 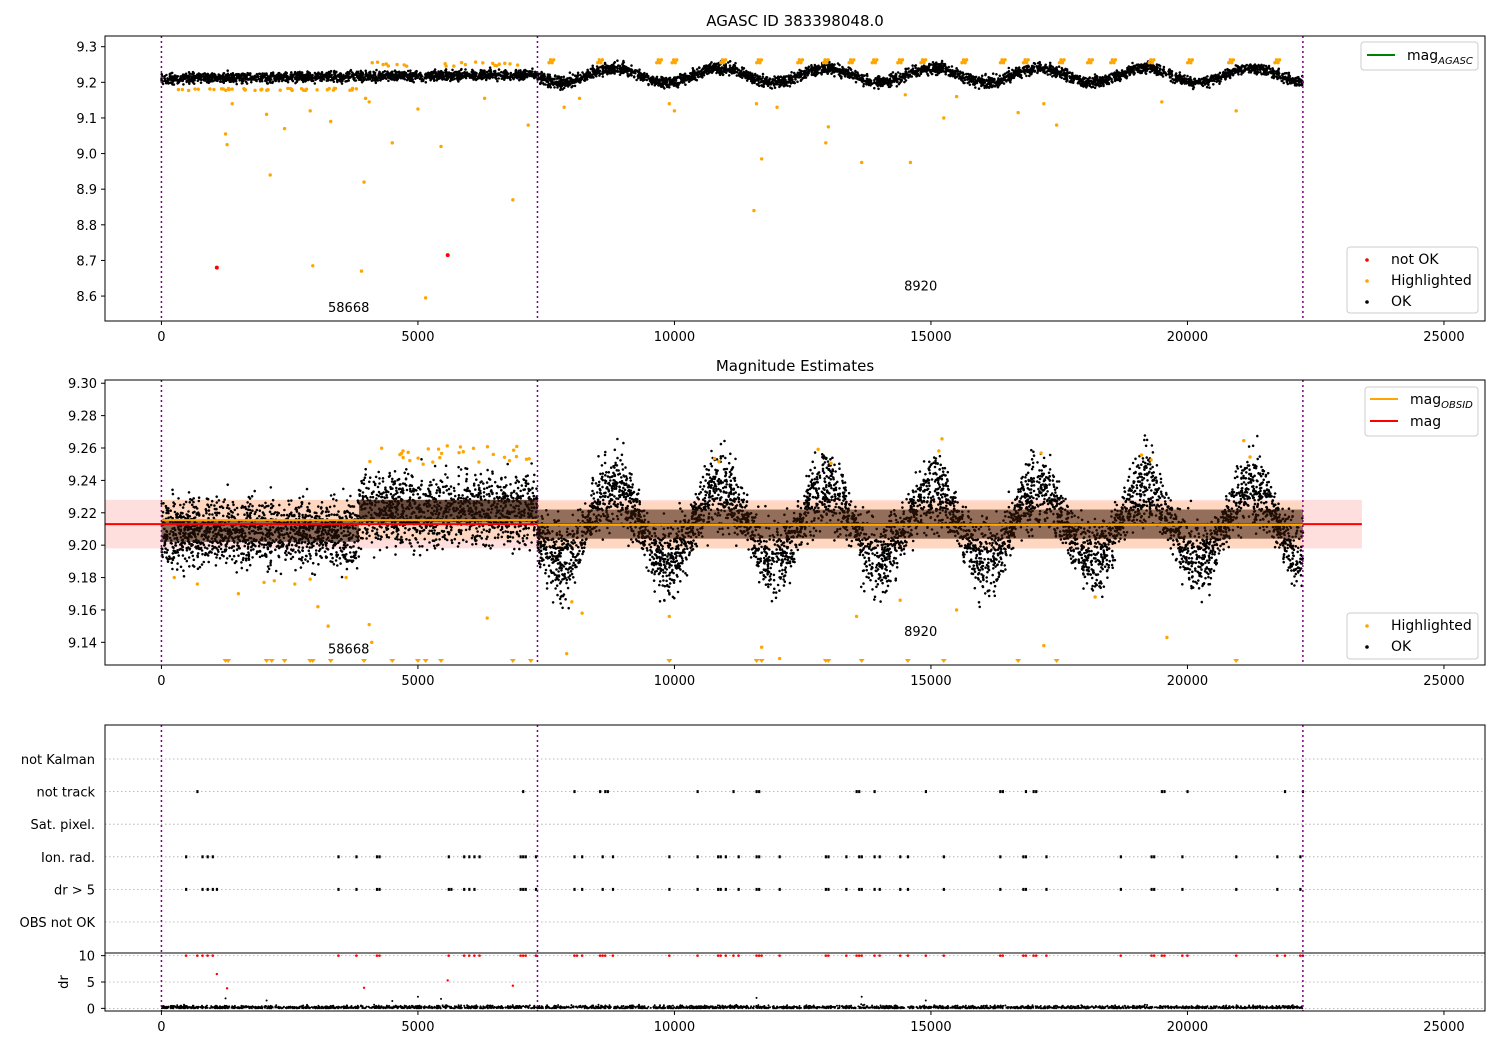 I want to click on not-ok-point, so click(x=216, y=267).